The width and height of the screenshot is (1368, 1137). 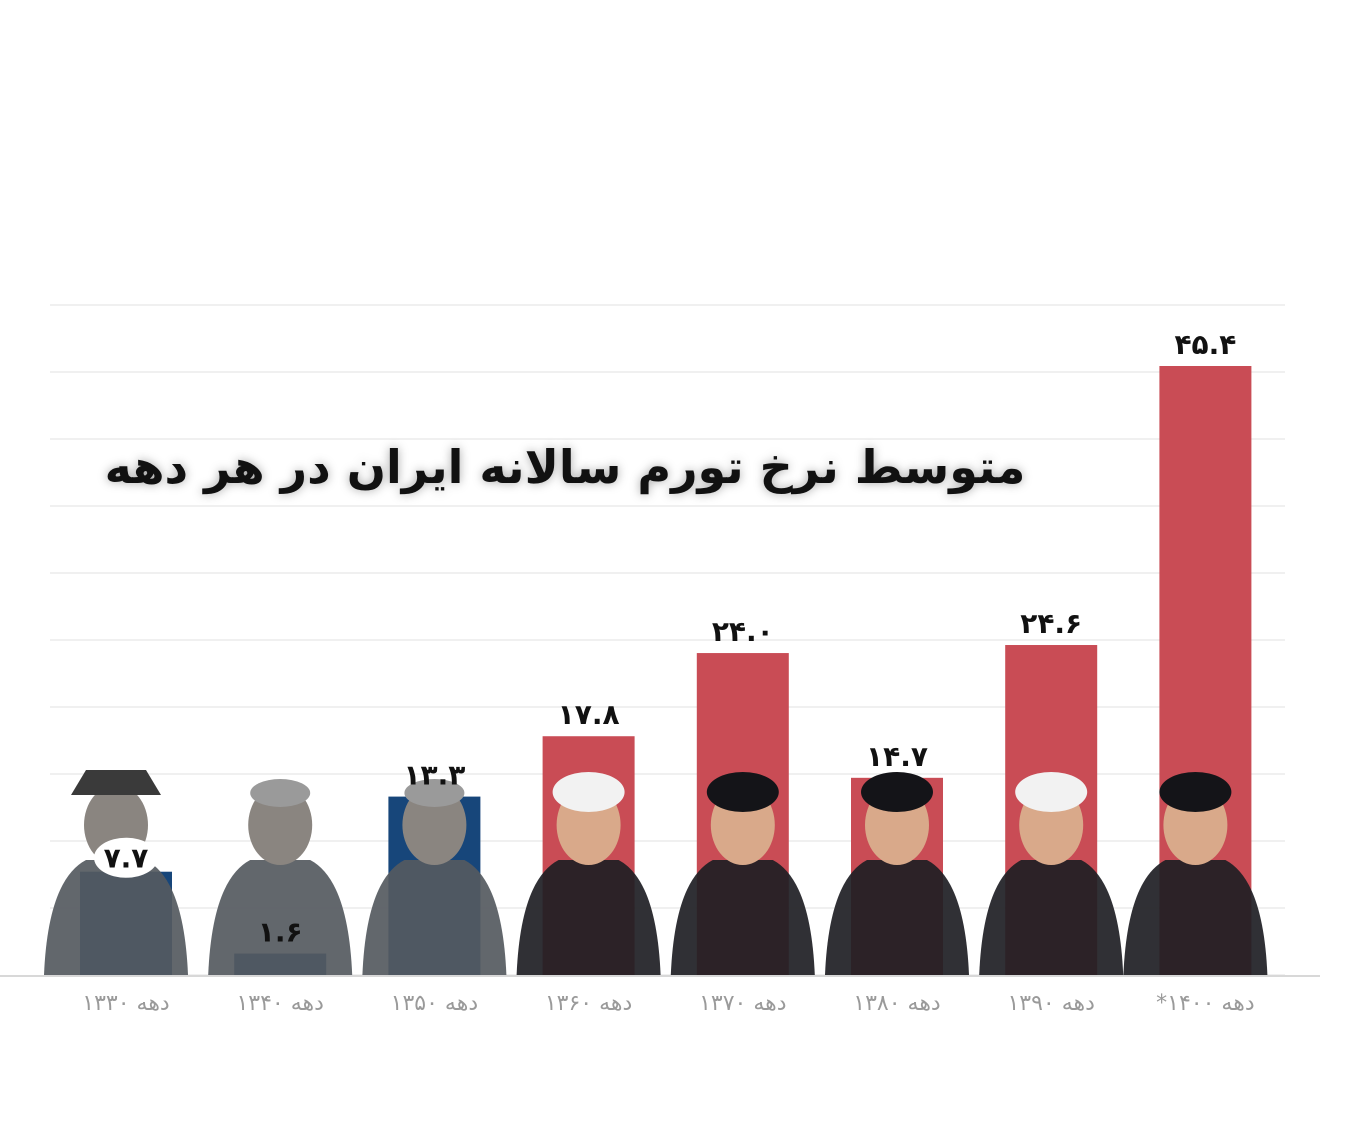 I want to click on x-tick-label: دهه ۱۳۸۰, so click(x=896, y=1003).